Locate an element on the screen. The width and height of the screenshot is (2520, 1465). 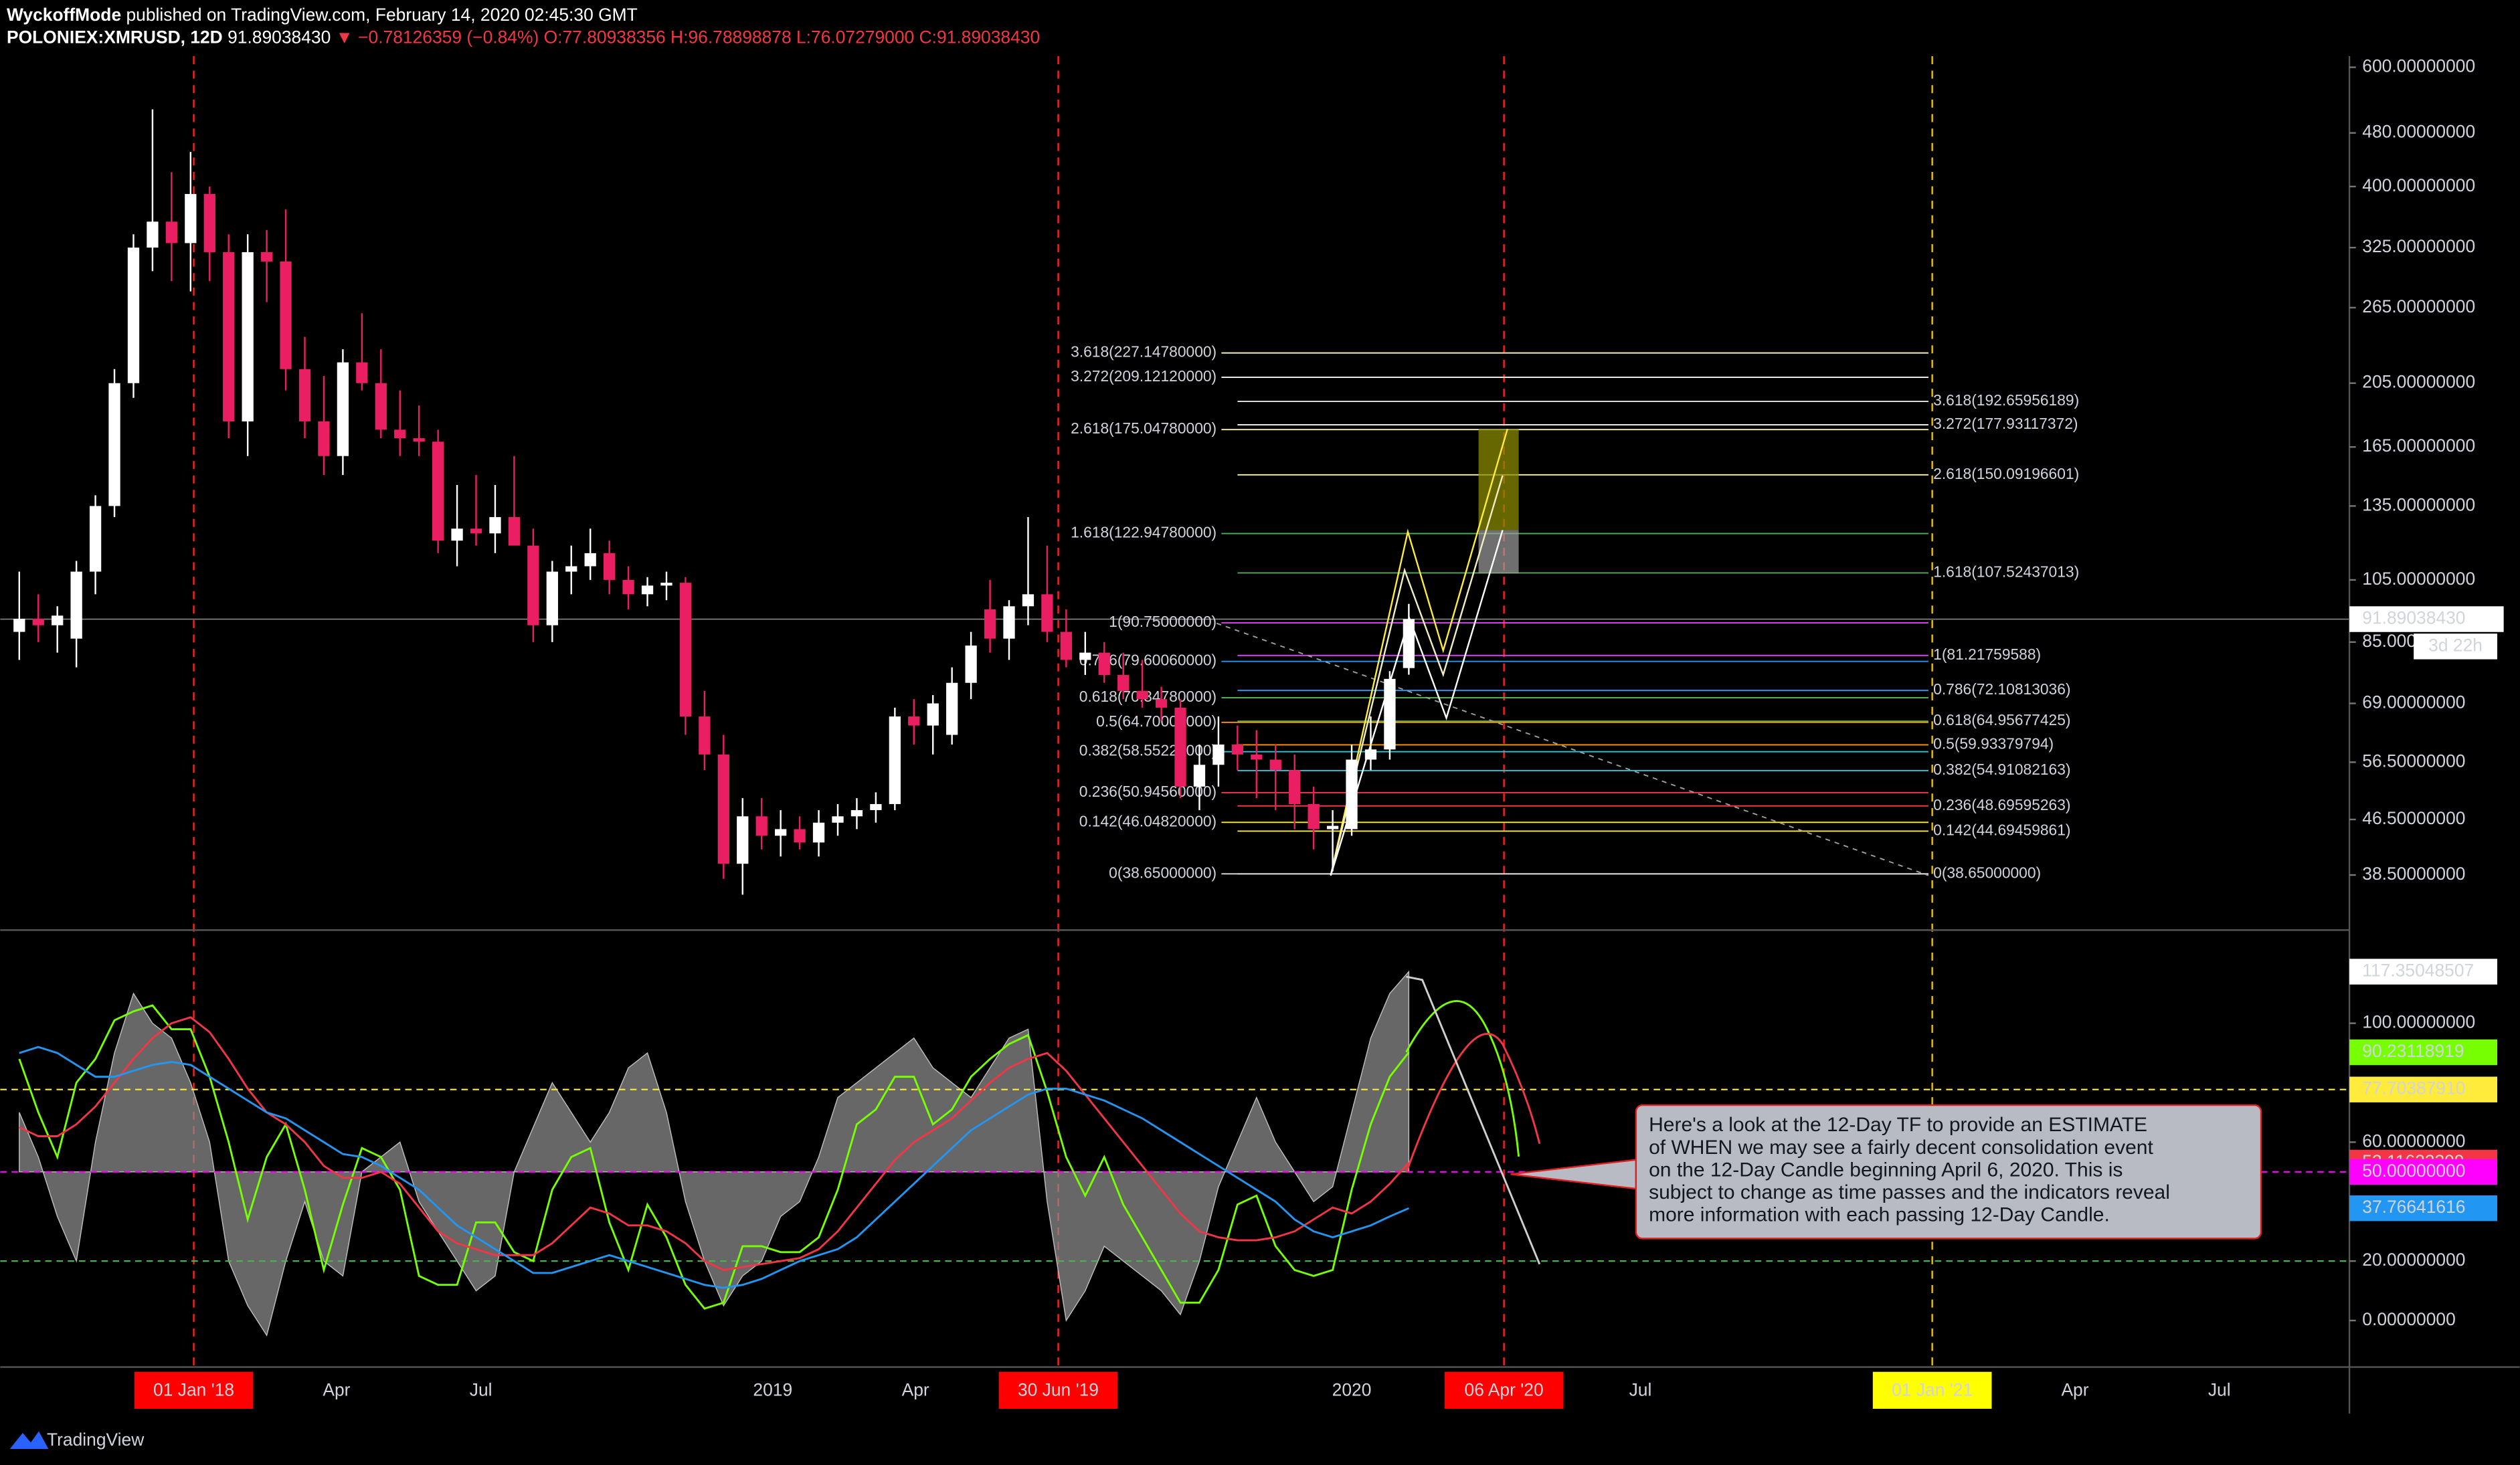
x-tick-label: 01 Jan '18 is located at coordinates (194, 1390).